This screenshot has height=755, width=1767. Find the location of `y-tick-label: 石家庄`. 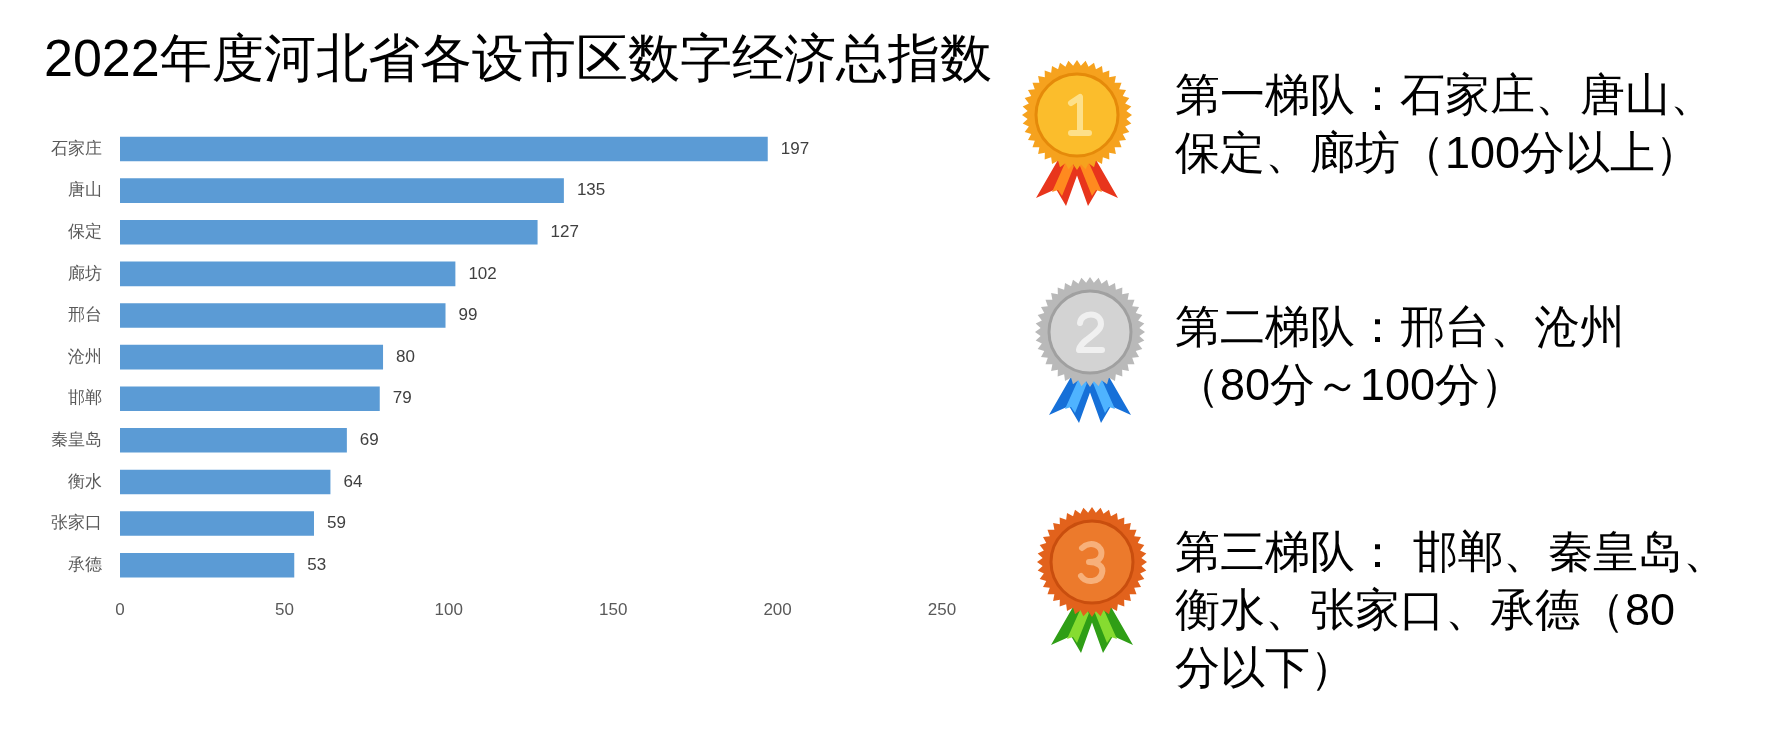

y-tick-label: 石家庄 is located at coordinates (76, 148).